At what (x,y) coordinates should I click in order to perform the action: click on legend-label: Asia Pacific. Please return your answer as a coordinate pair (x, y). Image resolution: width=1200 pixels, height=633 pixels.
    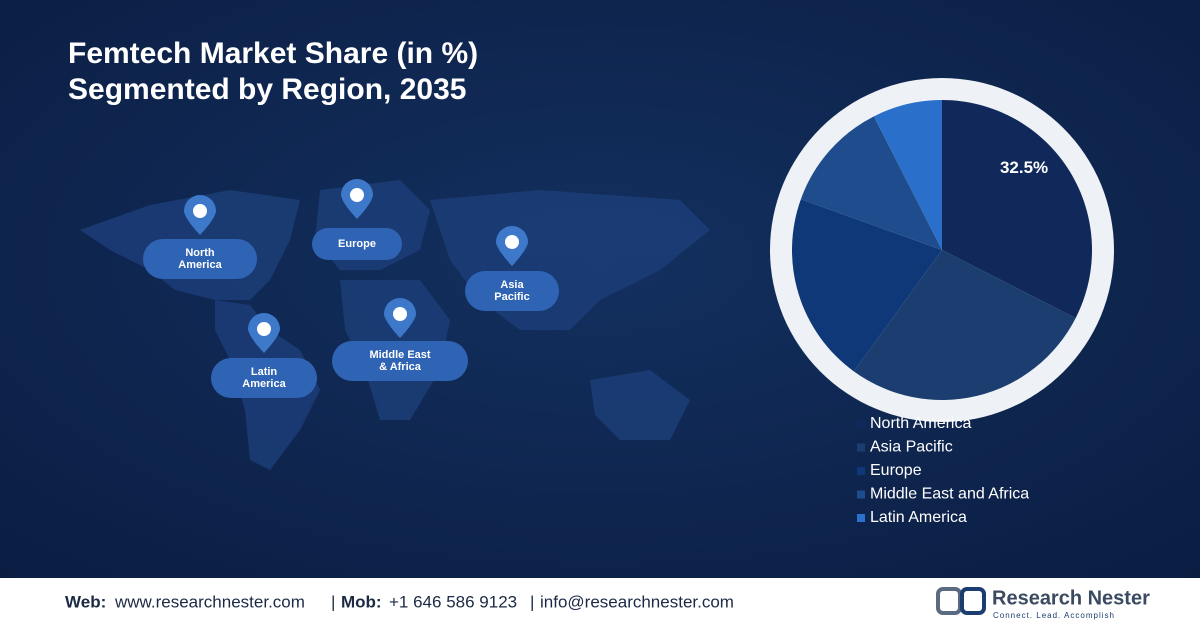
    Looking at the image, I should click on (911, 447).